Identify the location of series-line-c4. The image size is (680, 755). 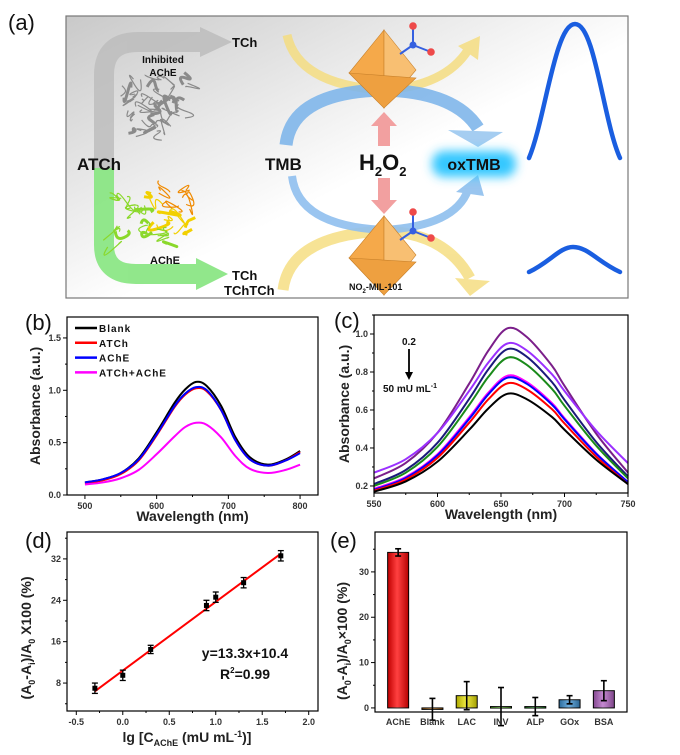
(501, 421).